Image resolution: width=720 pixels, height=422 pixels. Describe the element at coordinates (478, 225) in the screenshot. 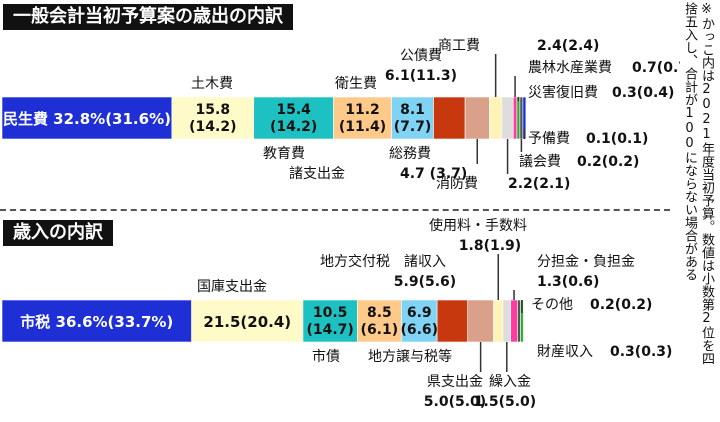

I see `category-name-1-7: 使用料・手数料` at that location.